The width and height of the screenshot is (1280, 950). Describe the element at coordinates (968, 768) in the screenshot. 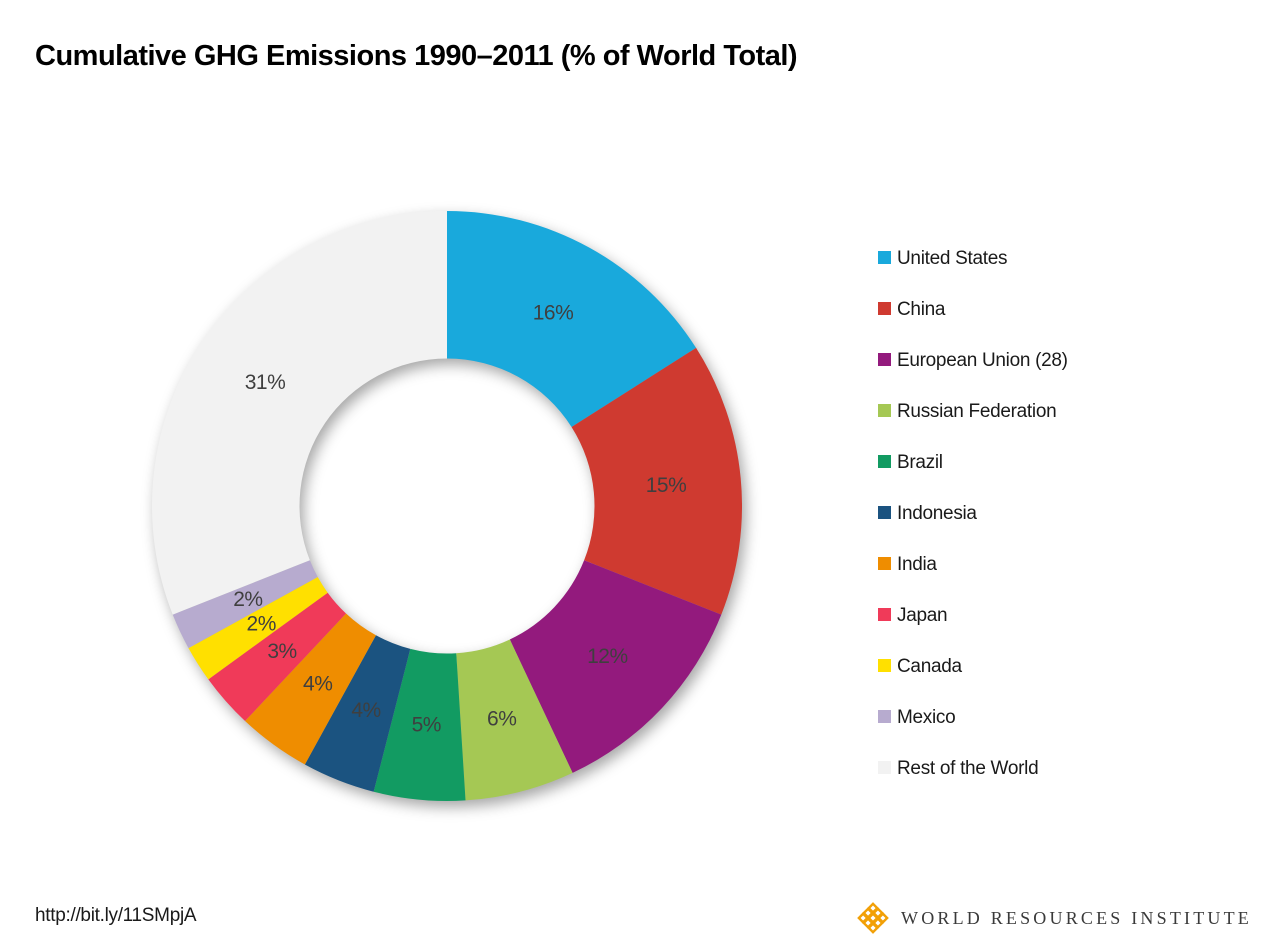

I see `legend-label-rest-of-the-world: Rest of the World` at that location.